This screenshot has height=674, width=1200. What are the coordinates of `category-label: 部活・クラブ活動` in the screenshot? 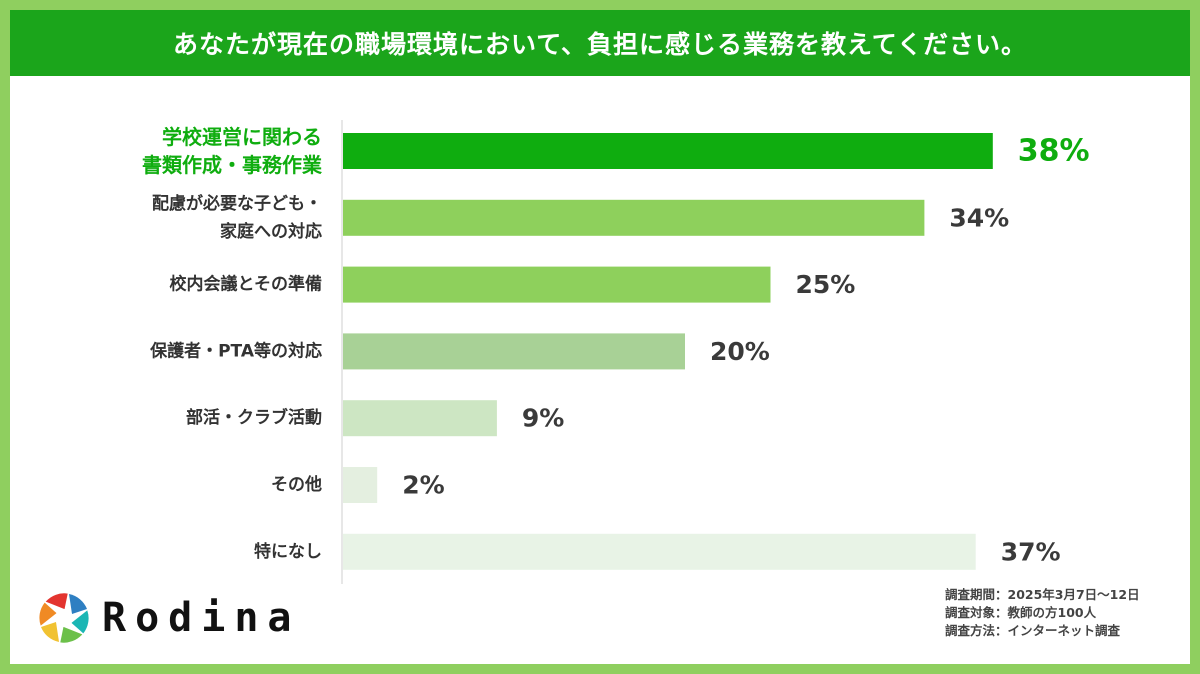 It's located at (254, 417).